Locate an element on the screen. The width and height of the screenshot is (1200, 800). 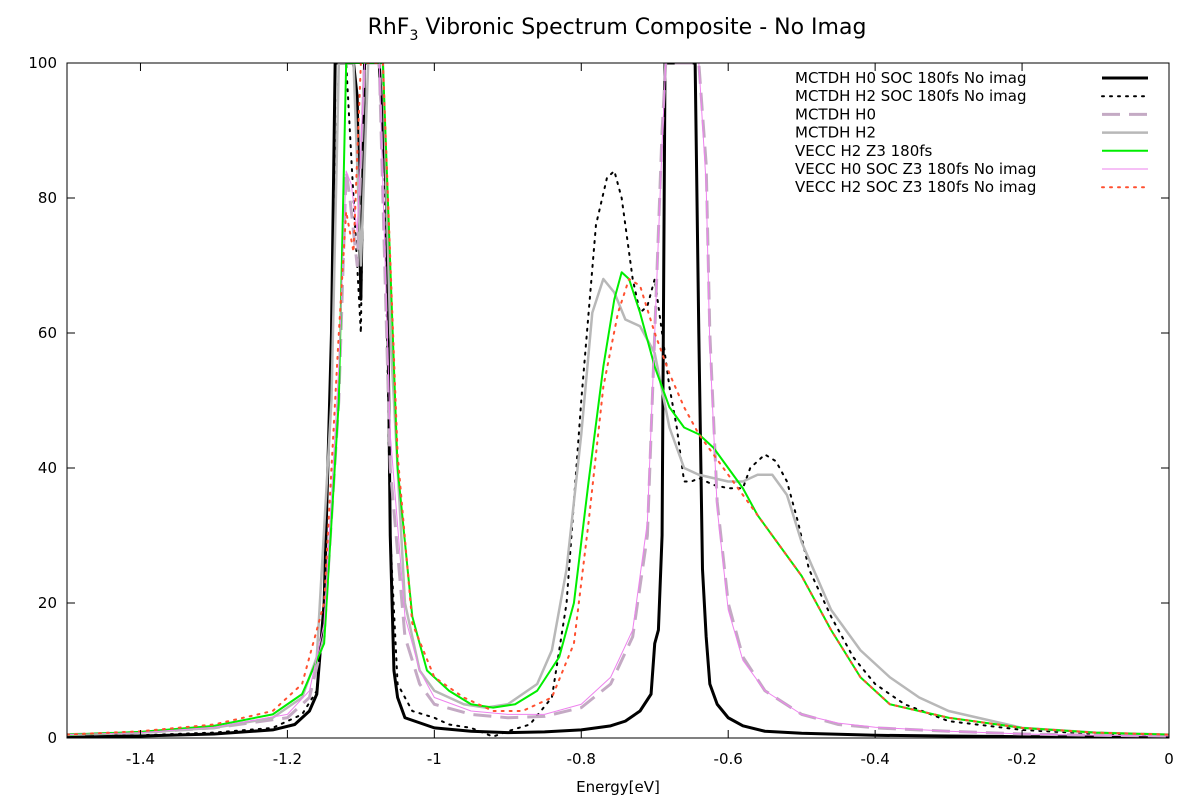
legend-label-4: MCTDH H2 is located at coordinates (835, 133).